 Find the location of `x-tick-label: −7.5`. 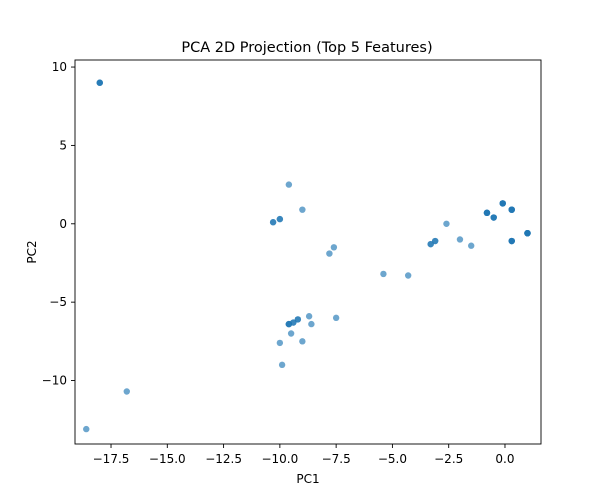

x-tick-label: −7.5 is located at coordinates (336, 459).